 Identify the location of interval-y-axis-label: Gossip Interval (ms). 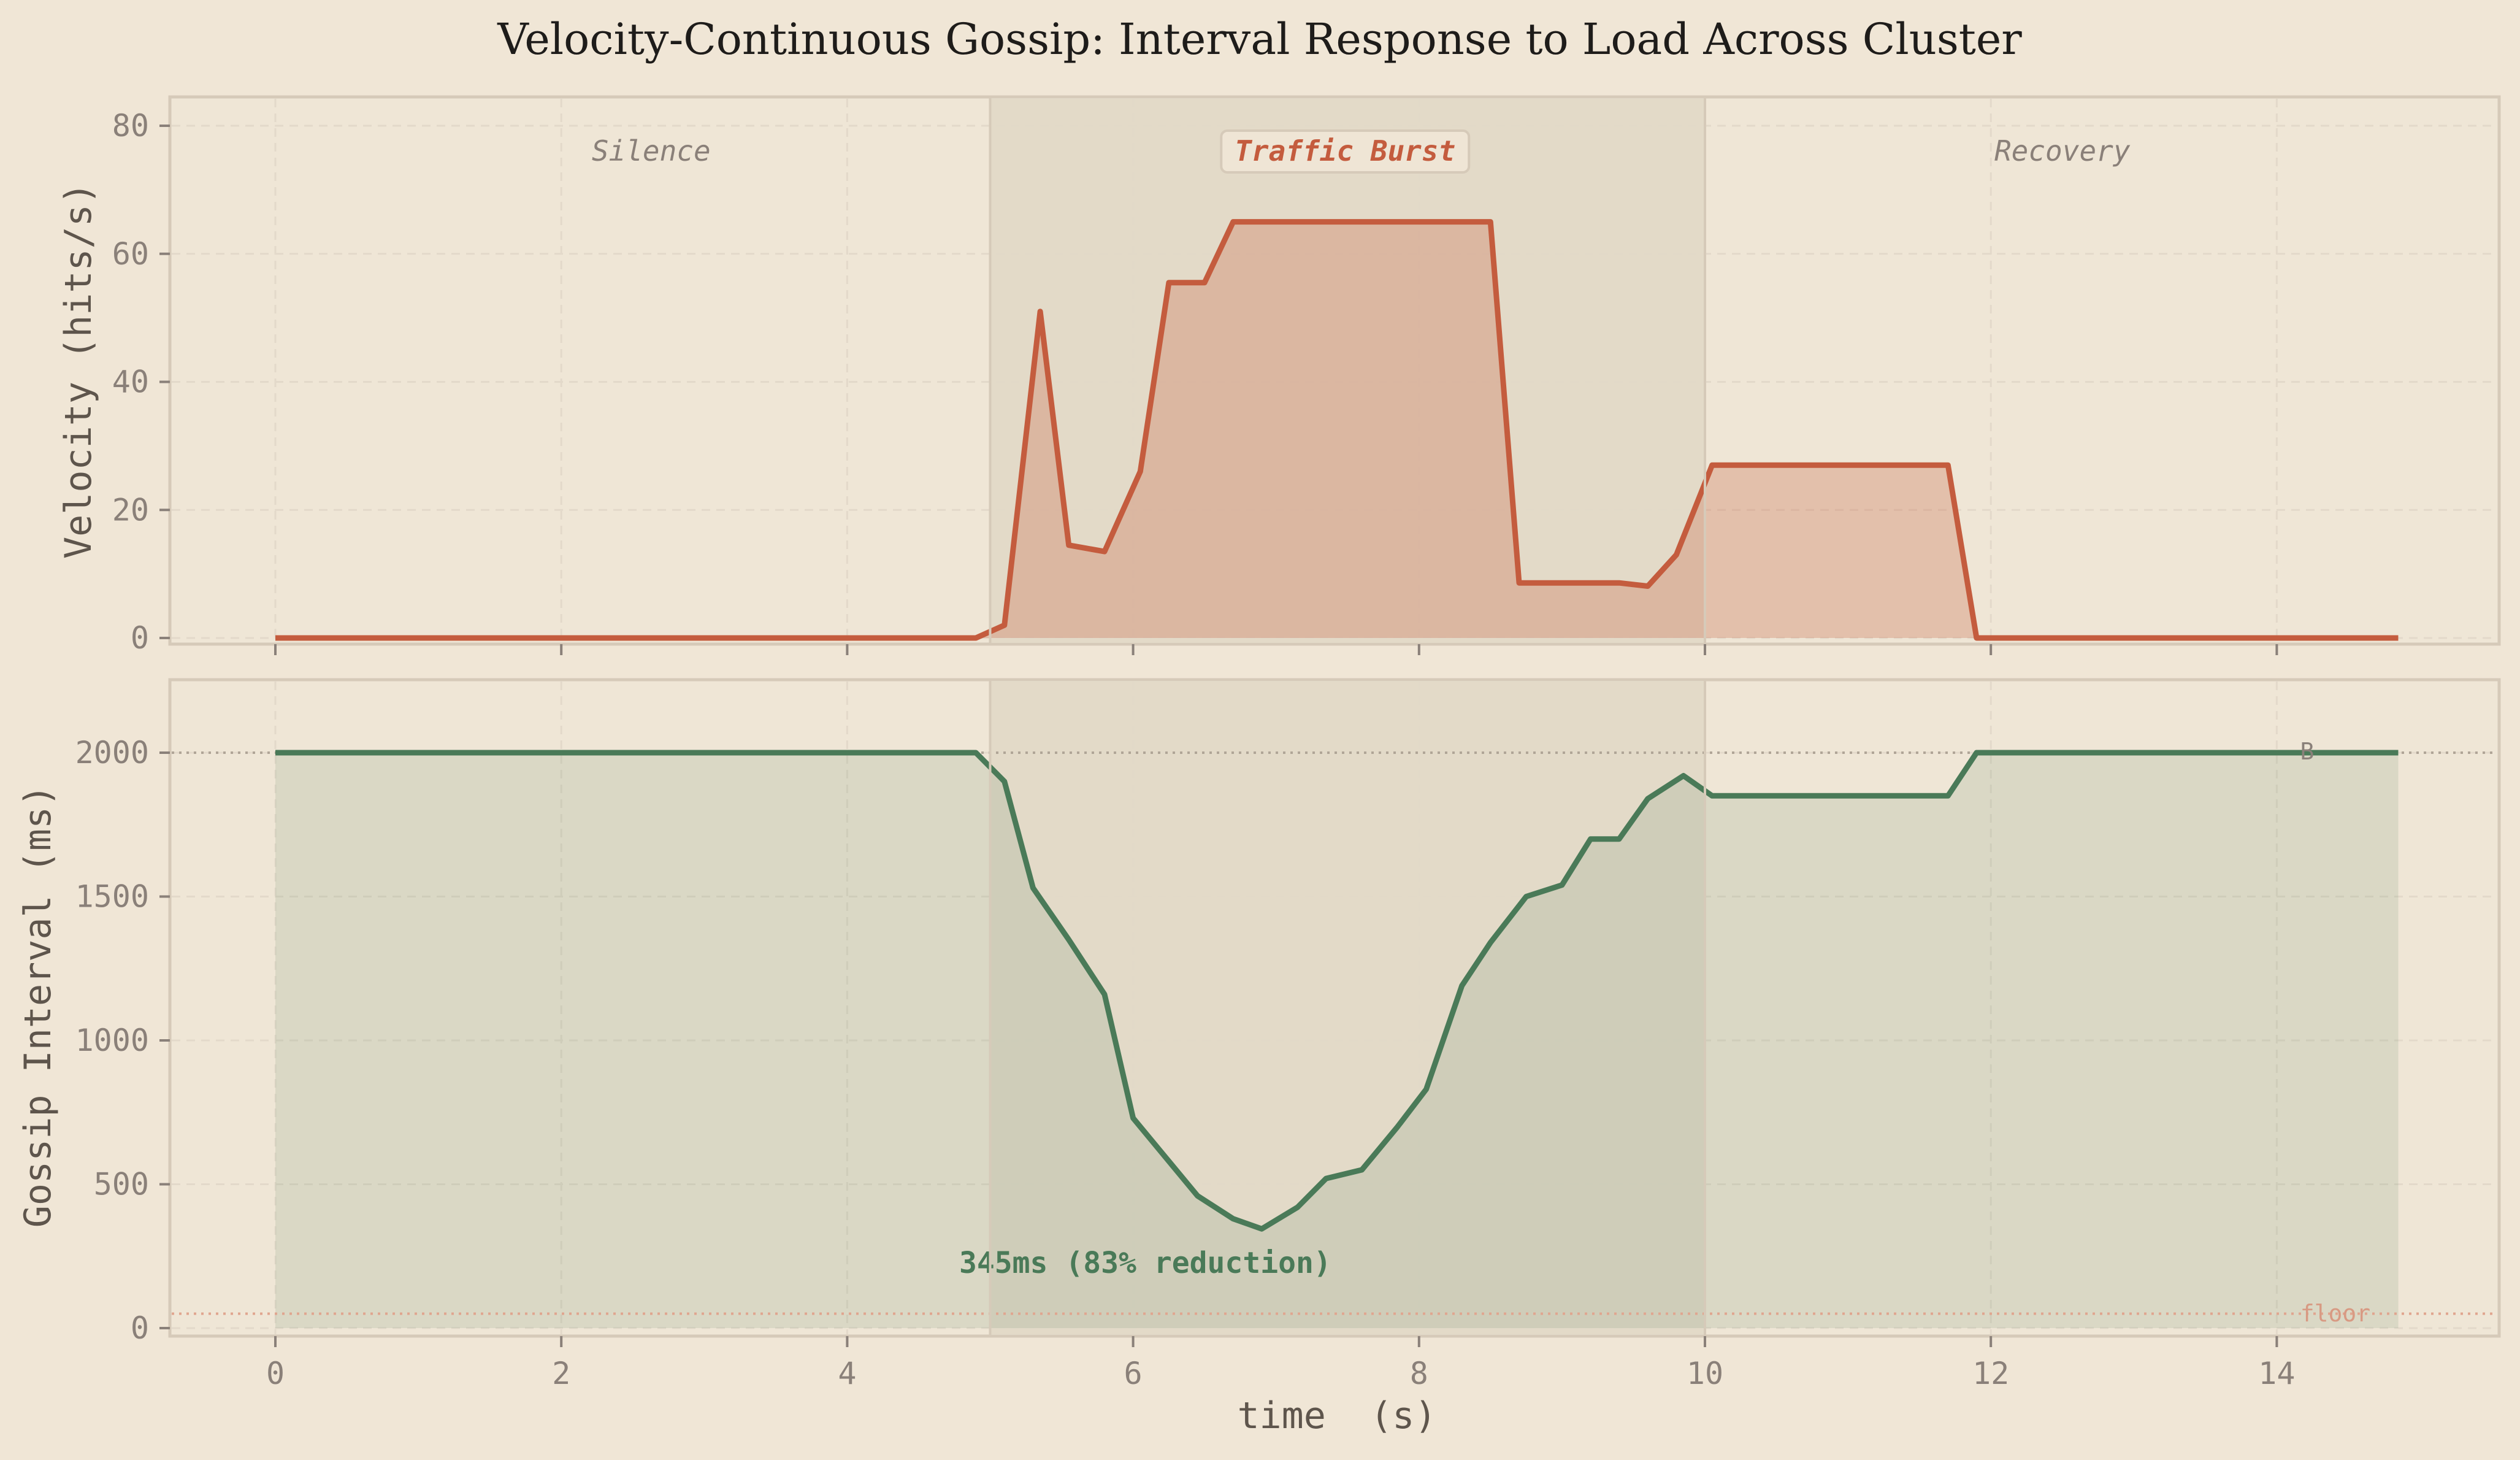
(38, 1007).